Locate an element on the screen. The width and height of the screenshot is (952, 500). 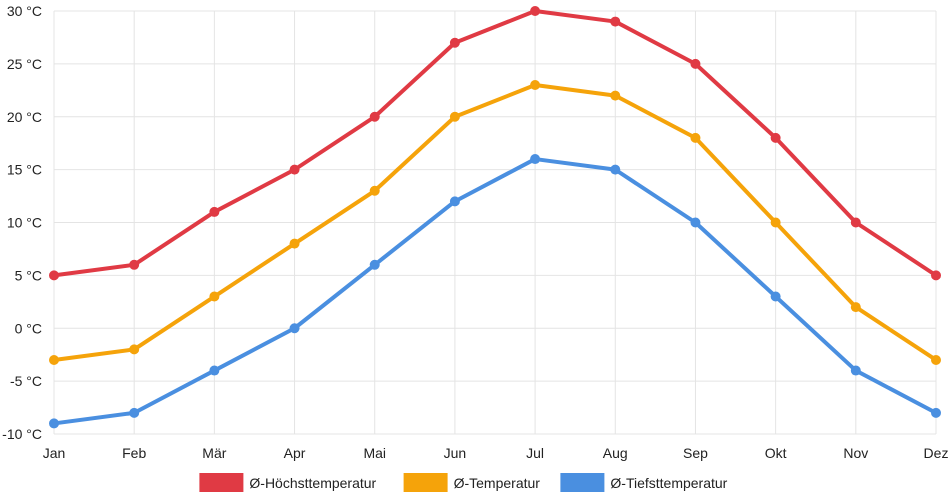
data-point-s2-Nov is located at coordinates (855, 307).